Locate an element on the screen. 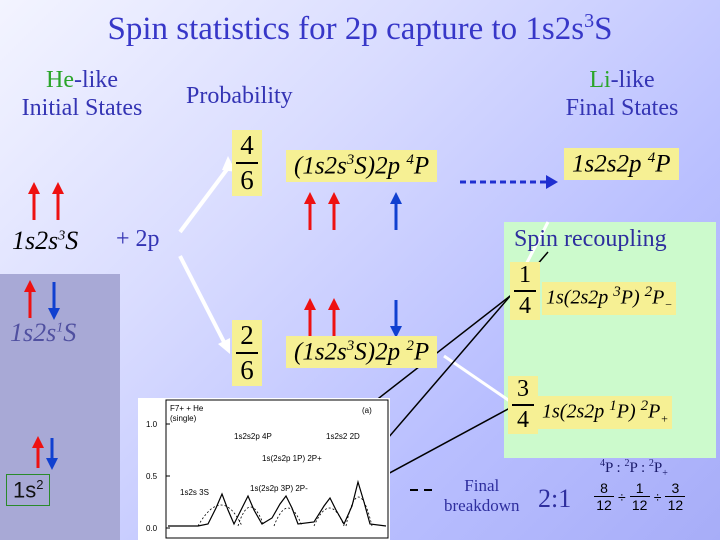  plus-2p: + 2p is located at coordinates (138, 239).